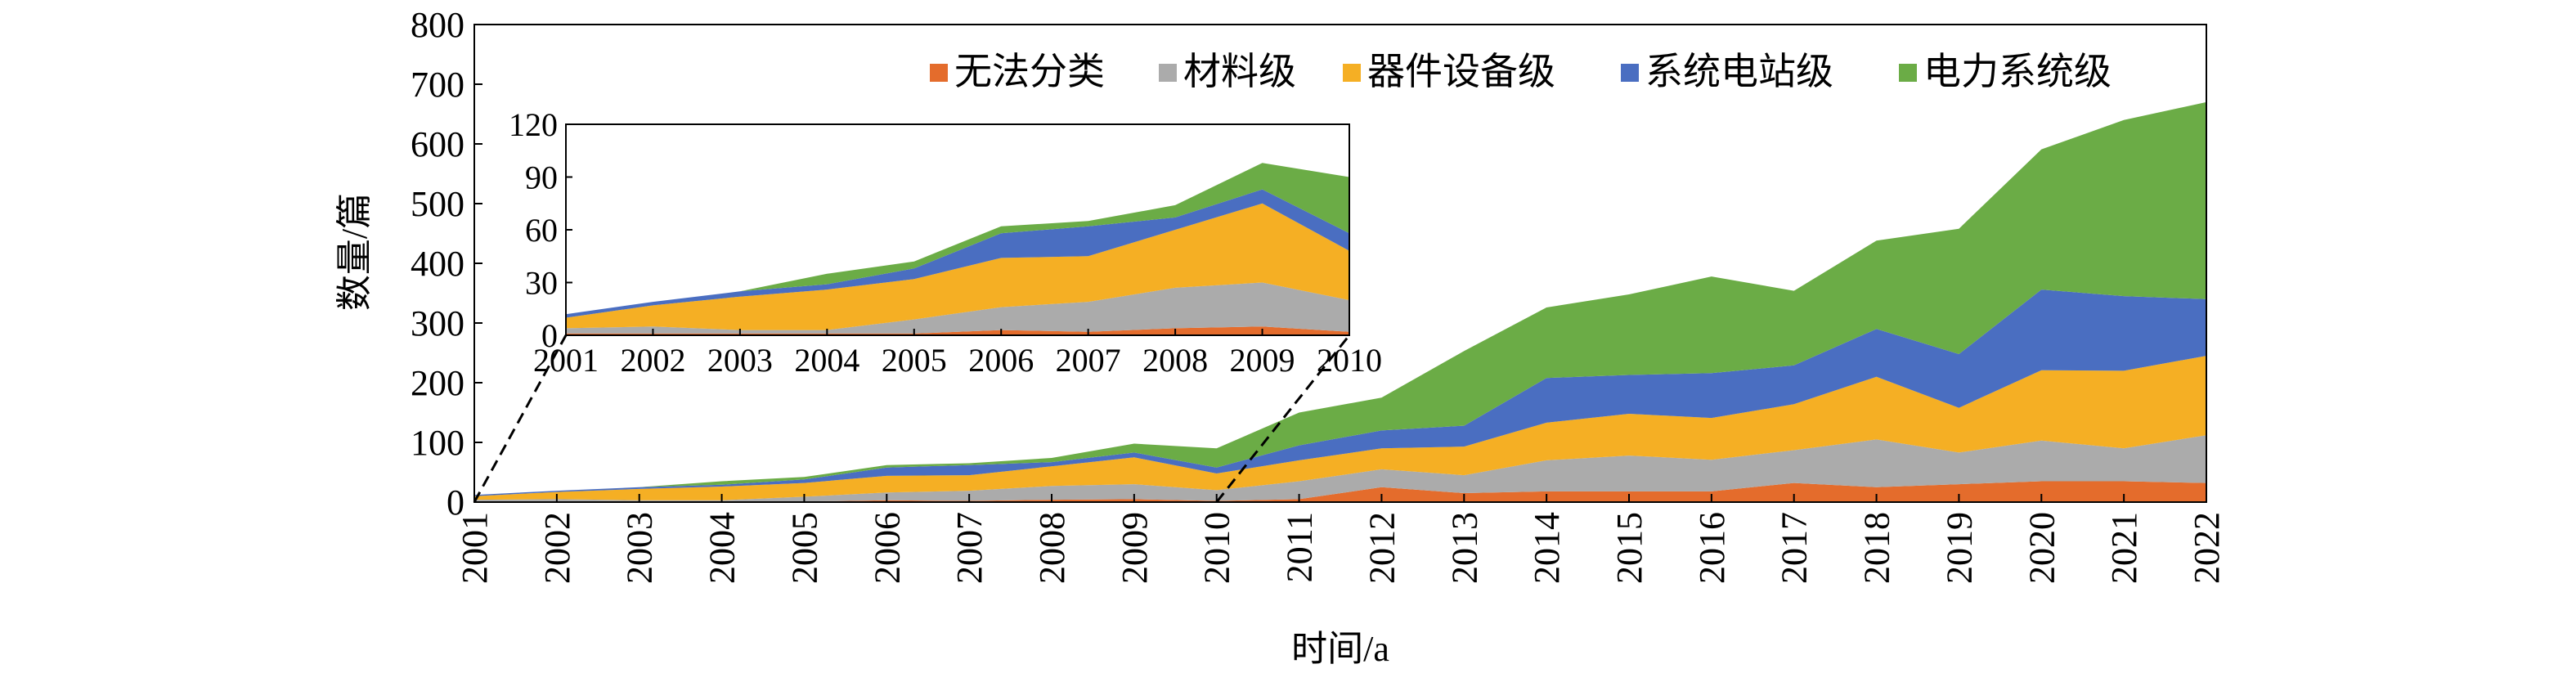 Image resolution: width=2576 pixels, height=682 pixels. I want to click on y-tick-label: 300, so click(437, 323).